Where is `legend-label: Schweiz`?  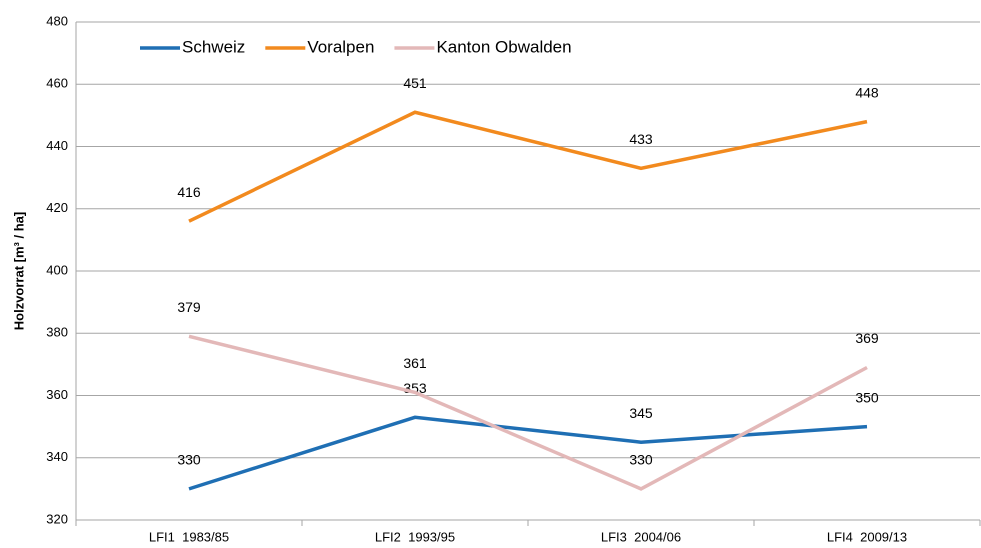
legend-label: Schweiz is located at coordinates (213, 46).